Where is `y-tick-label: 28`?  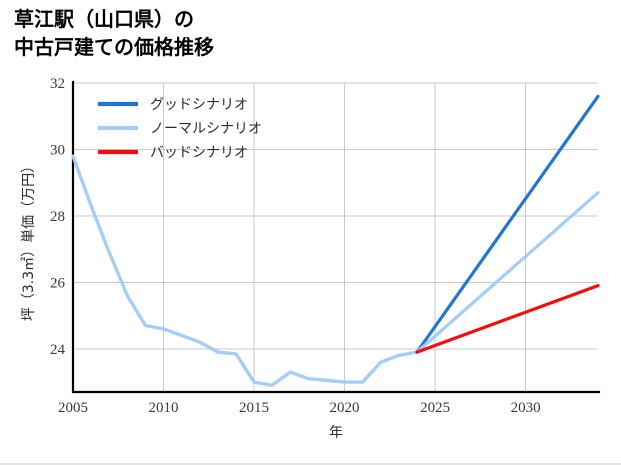 y-tick-label: 28 is located at coordinates (57, 217).